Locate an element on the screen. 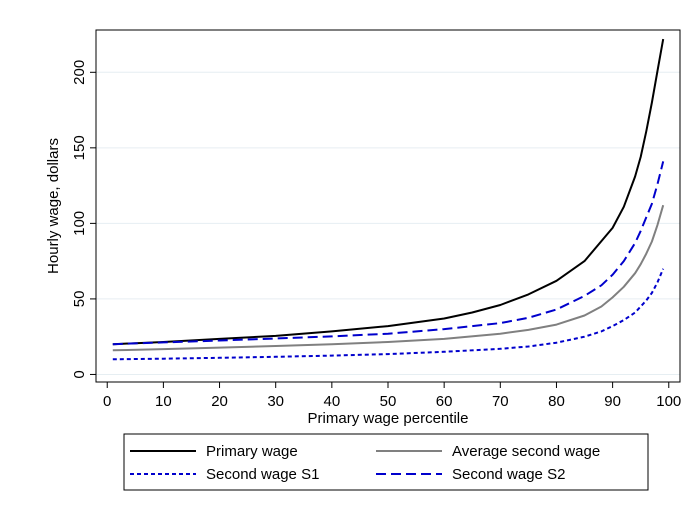 The width and height of the screenshot is (694, 509). x-axis-ticks: 0 10 20 30 40 50 60 70 80 90 100 is located at coordinates (392, 396).